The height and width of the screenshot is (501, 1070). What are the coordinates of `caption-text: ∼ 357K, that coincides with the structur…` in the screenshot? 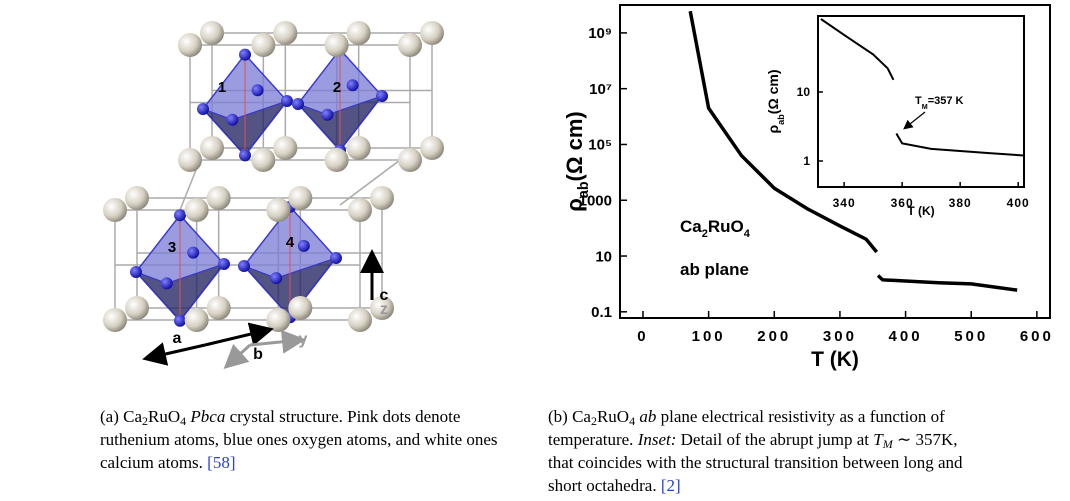 It's located at (755, 462).